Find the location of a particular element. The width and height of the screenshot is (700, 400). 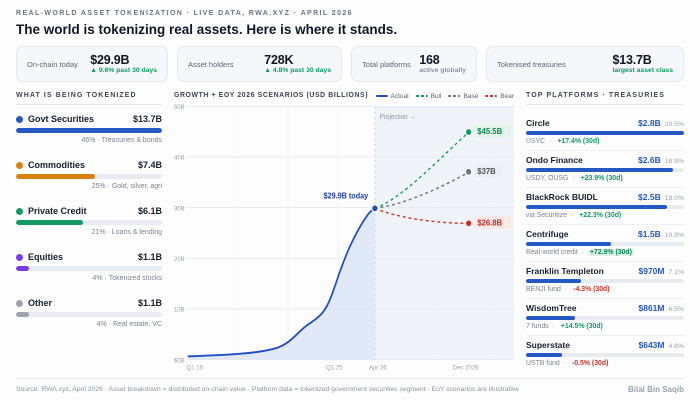

platform-value: $2.8B is located at coordinates (649, 123).